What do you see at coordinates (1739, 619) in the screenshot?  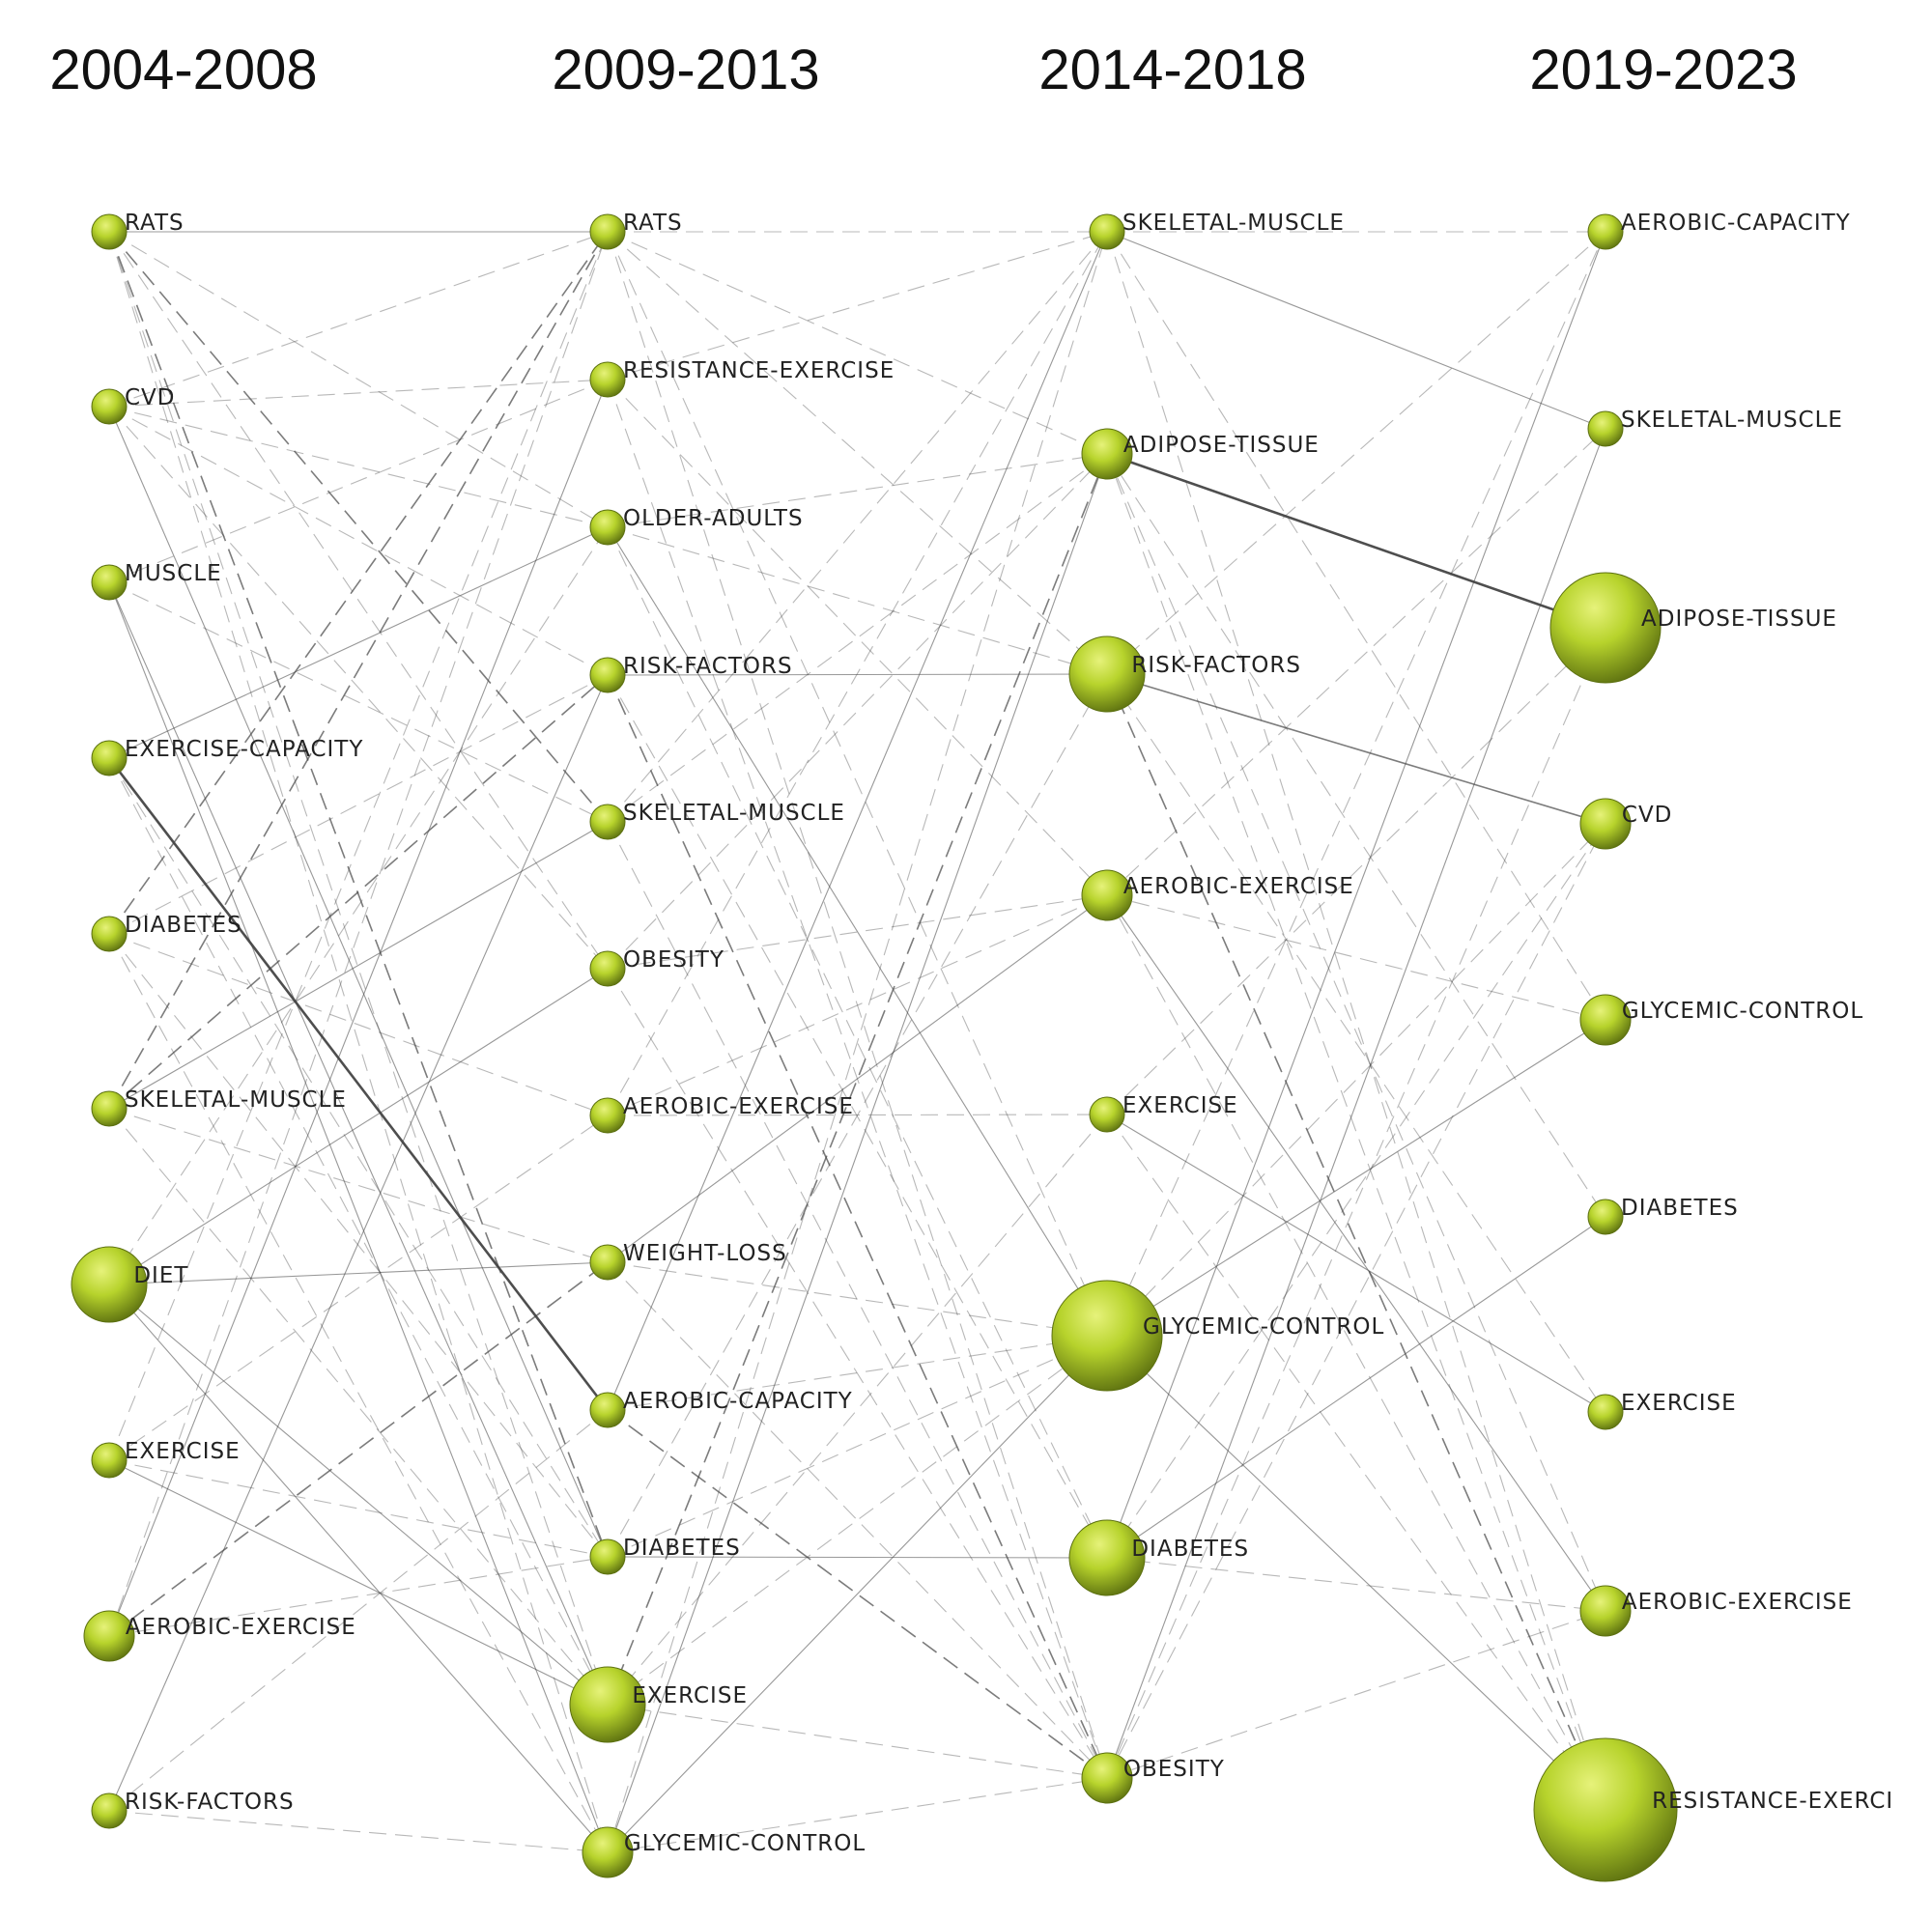 I see `theme-label: ADIPOSE-TISSUE` at bounding box center [1739, 619].